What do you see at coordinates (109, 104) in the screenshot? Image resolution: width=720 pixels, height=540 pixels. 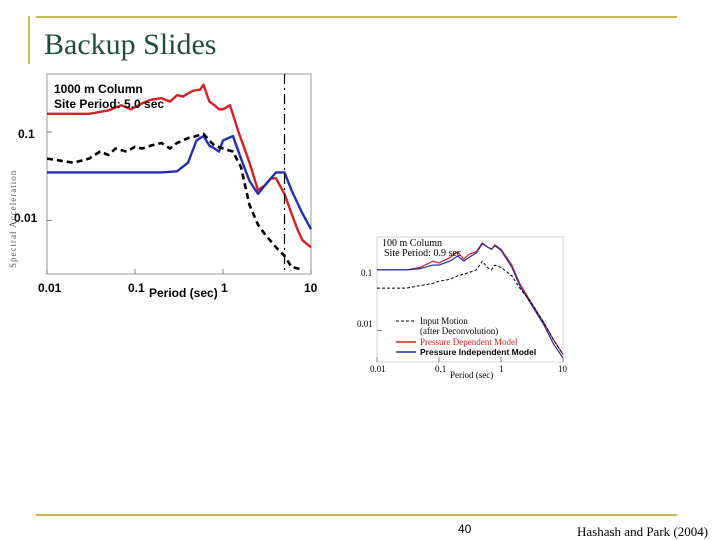 I see `chart1-subtitle: Site Period: 5.0 sec` at bounding box center [109, 104].